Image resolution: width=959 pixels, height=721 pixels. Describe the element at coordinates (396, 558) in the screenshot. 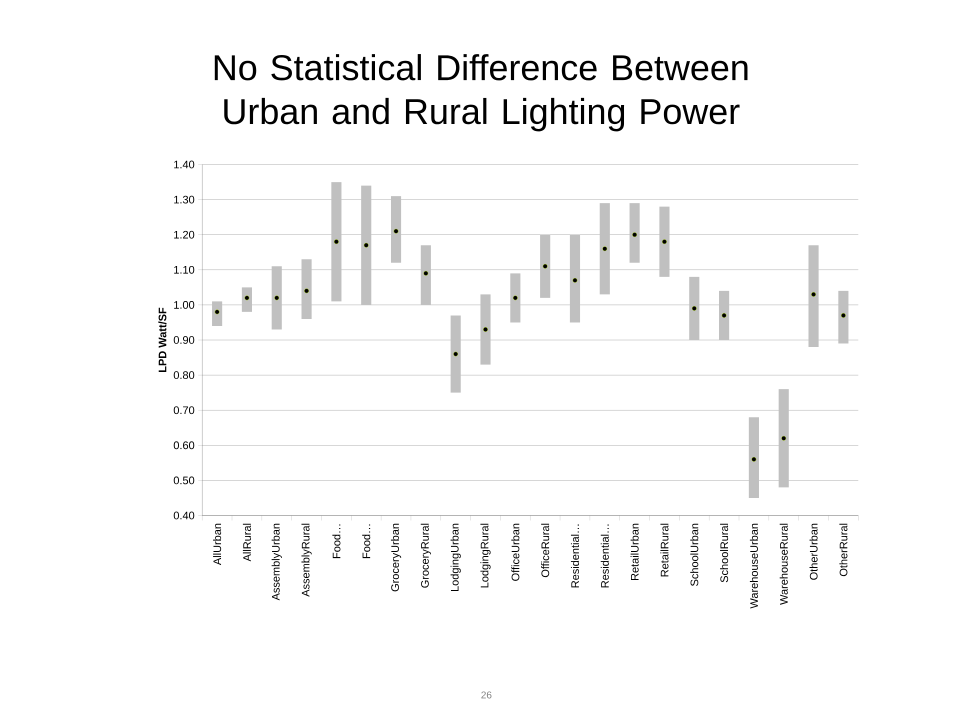

I see `x-tick-label: GroceryUrban` at that location.